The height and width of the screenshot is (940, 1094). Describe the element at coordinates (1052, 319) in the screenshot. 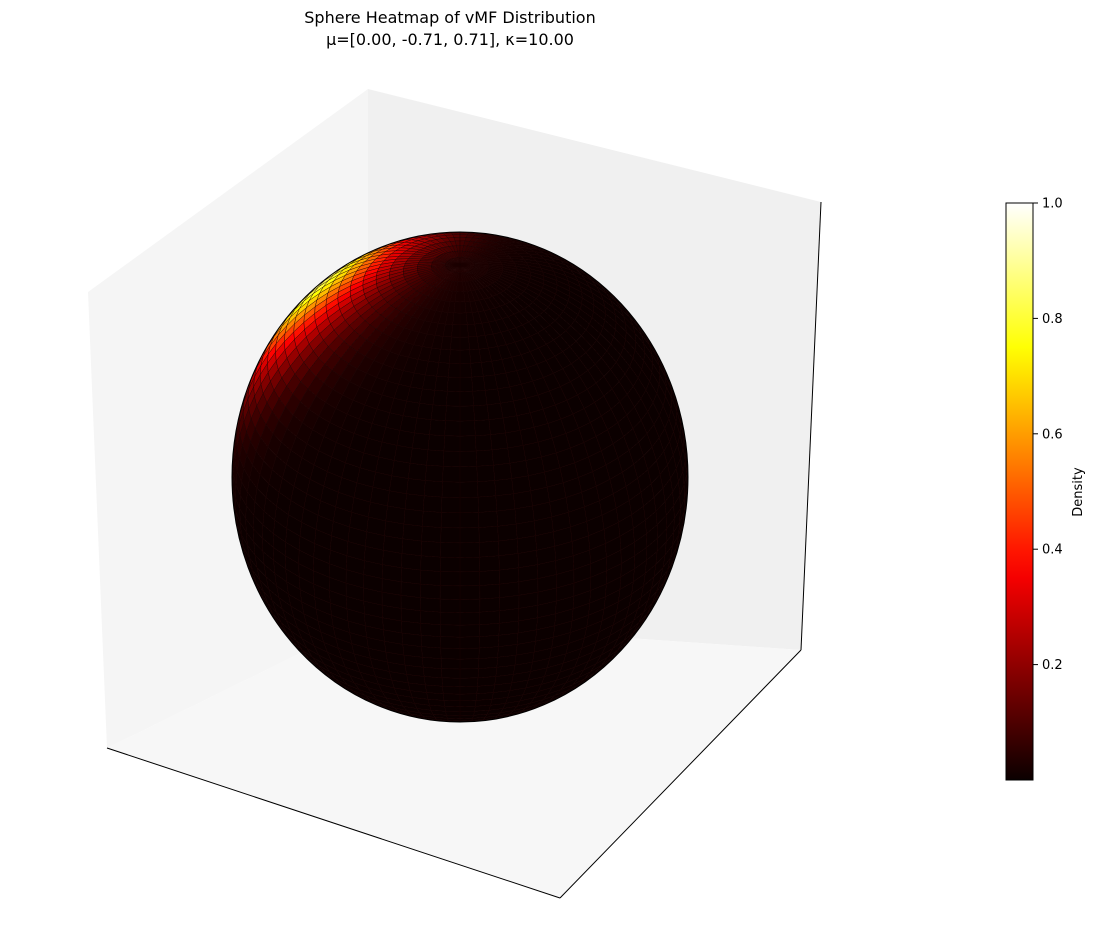

I see `colorbar-tick-label: 0.8` at that location.